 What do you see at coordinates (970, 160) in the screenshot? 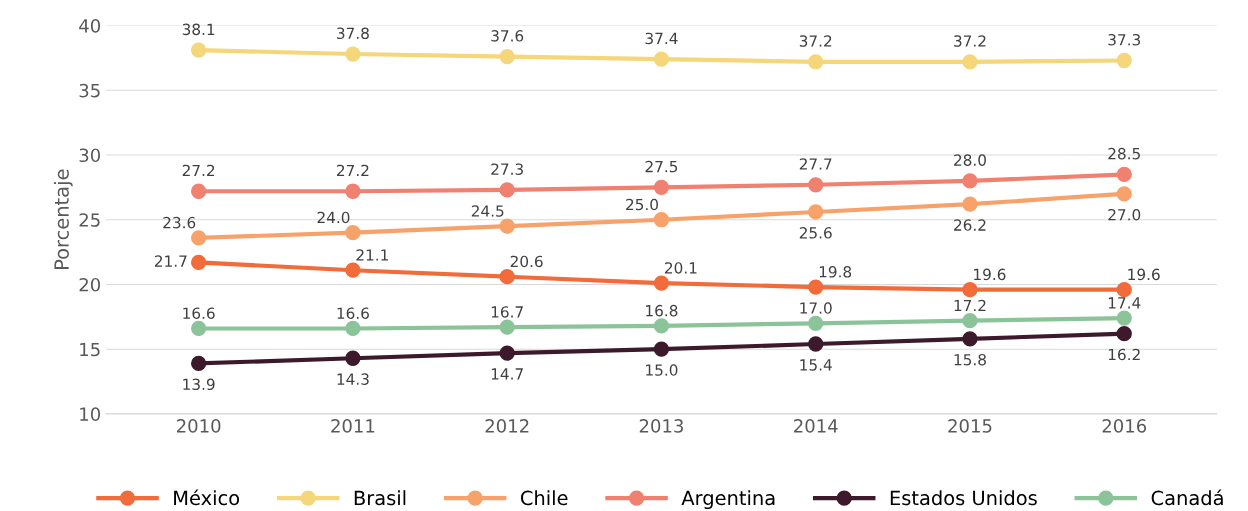
I see `data-label: 28.0` at bounding box center [970, 160].